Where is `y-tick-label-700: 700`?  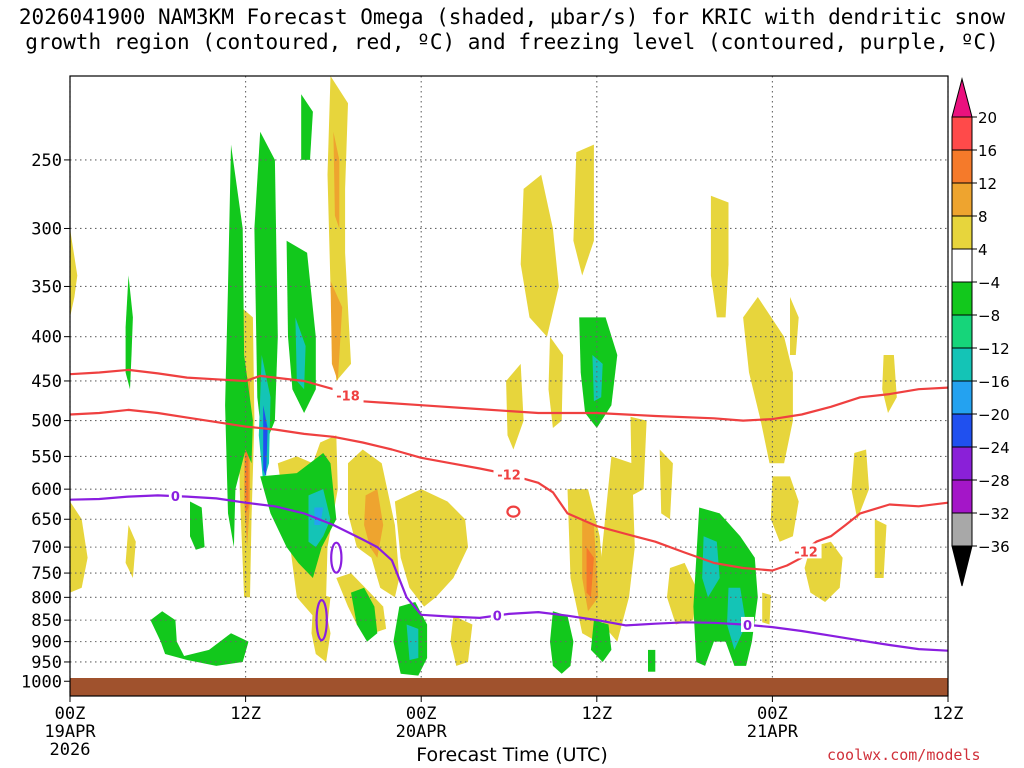
y-tick-label-700: 700 is located at coordinates (46, 548).